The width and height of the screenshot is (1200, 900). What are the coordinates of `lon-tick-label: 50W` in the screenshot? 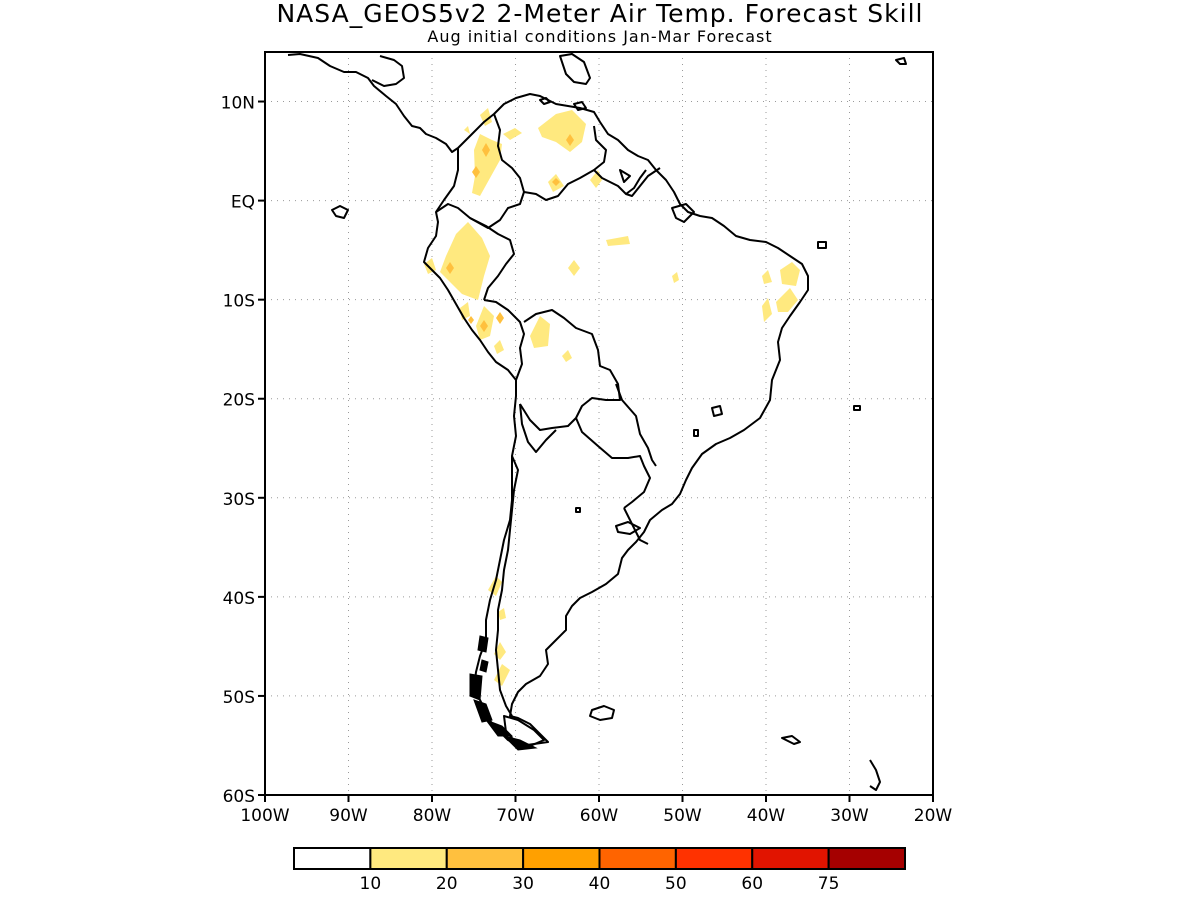 It's located at (682, 816).